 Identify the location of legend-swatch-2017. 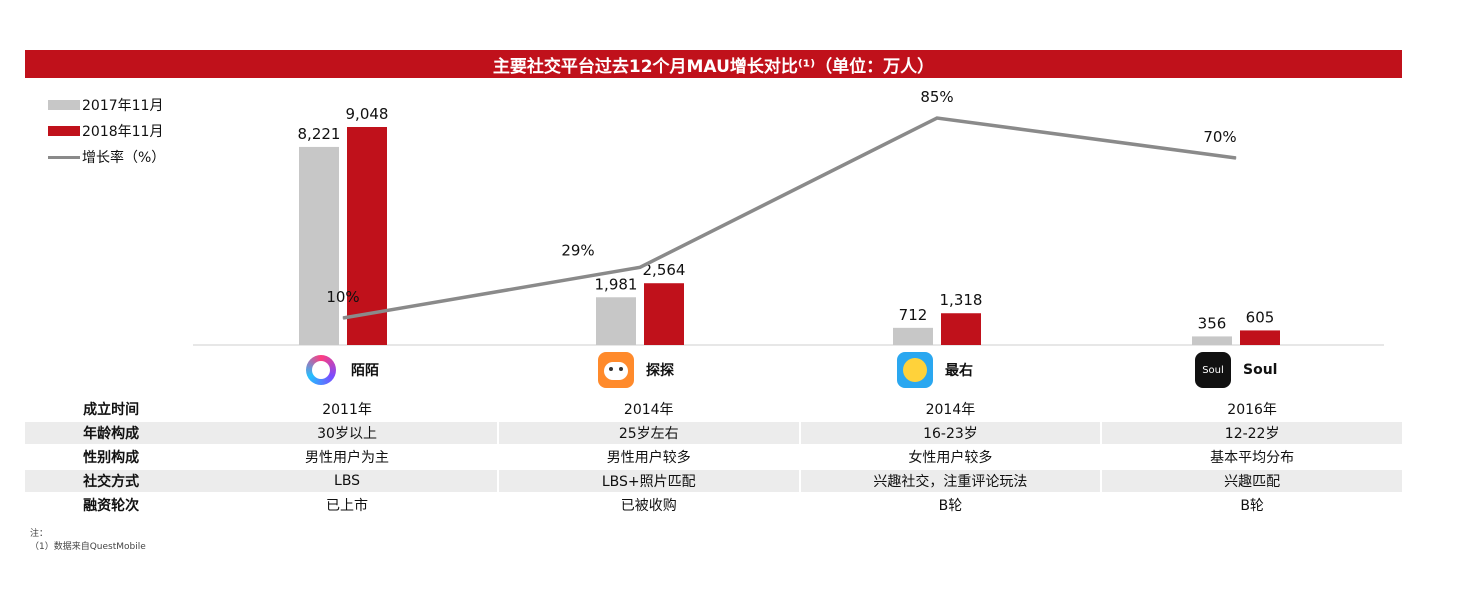
(64, 105).